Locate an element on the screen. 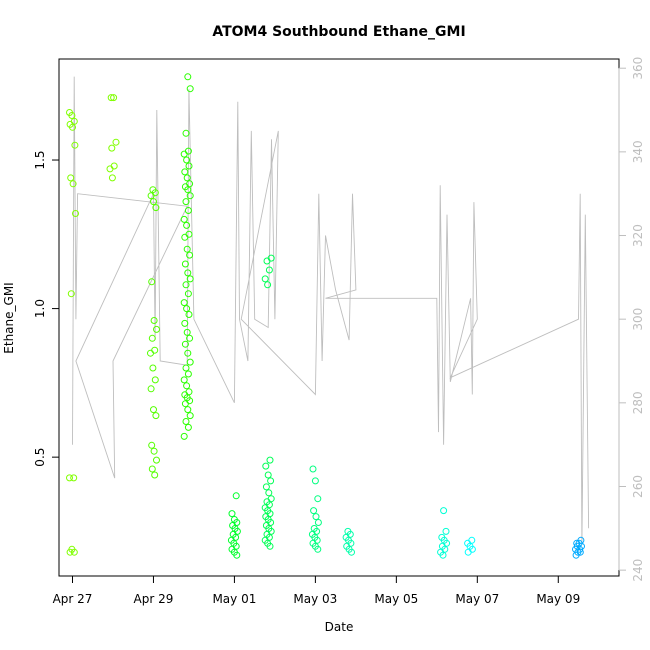 The image size is (650, 650). chart-title: ATOM4 Southbound Ethane_GMI is located at coordinates (338, 32).